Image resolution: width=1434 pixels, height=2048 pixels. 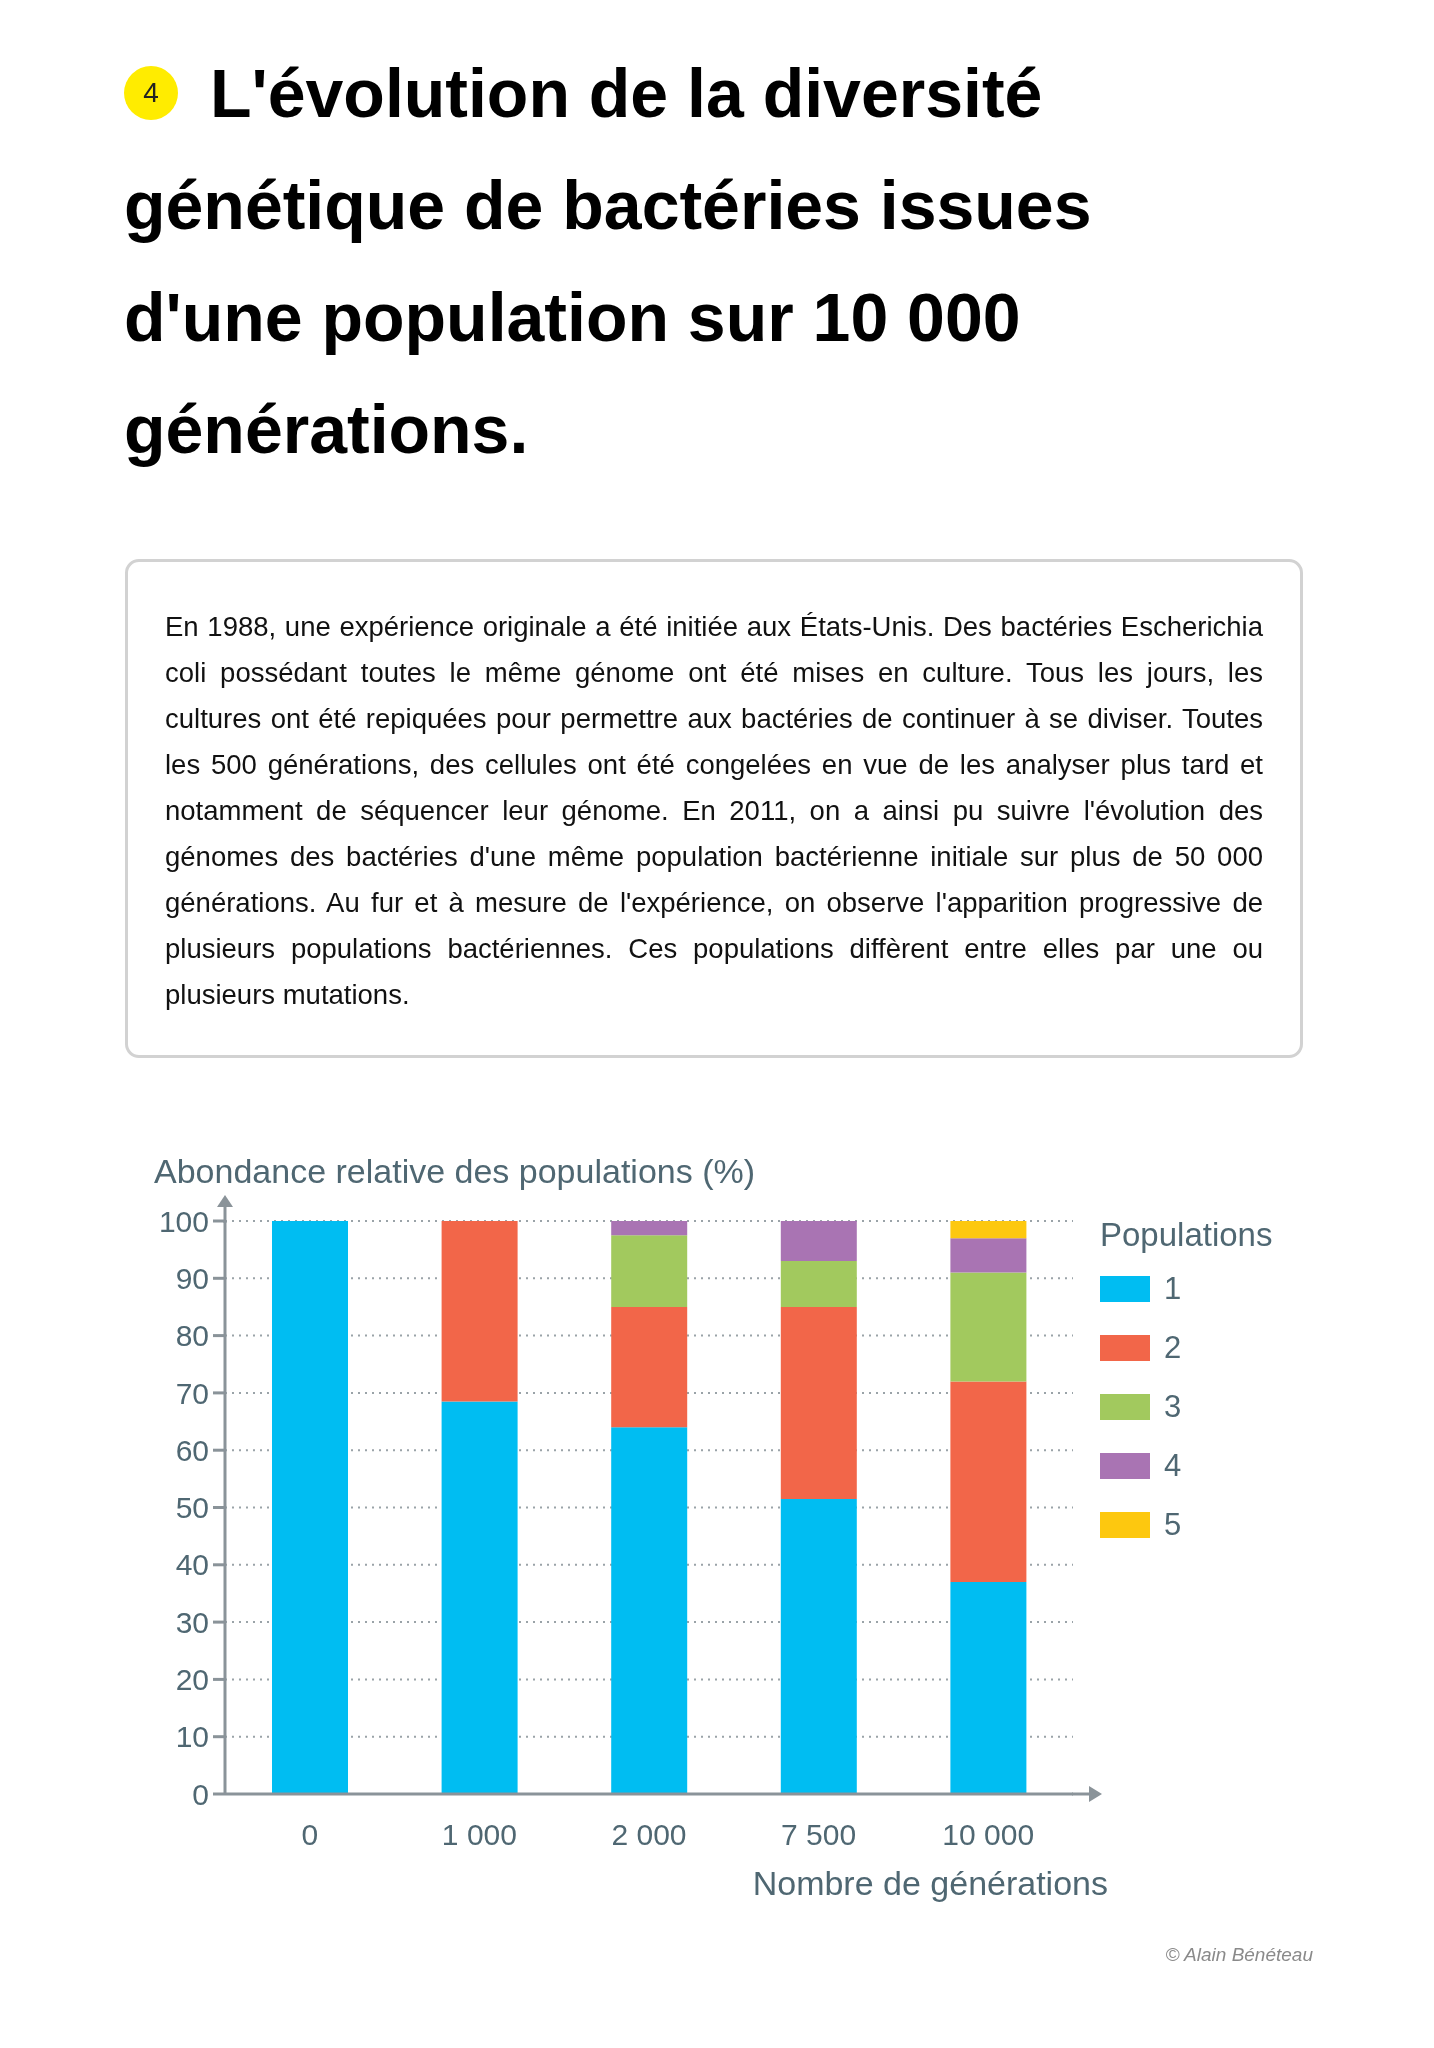 I want to click on x-tick-label: 2 000, so click(x=649, y=1835).